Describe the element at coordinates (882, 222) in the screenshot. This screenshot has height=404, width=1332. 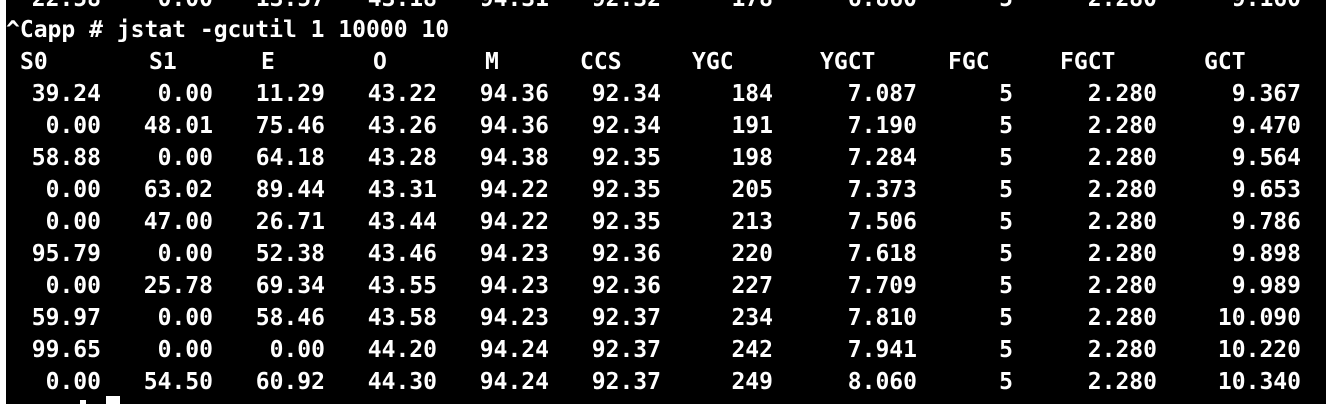
I see `cell-ygct: 7.506` at that location.